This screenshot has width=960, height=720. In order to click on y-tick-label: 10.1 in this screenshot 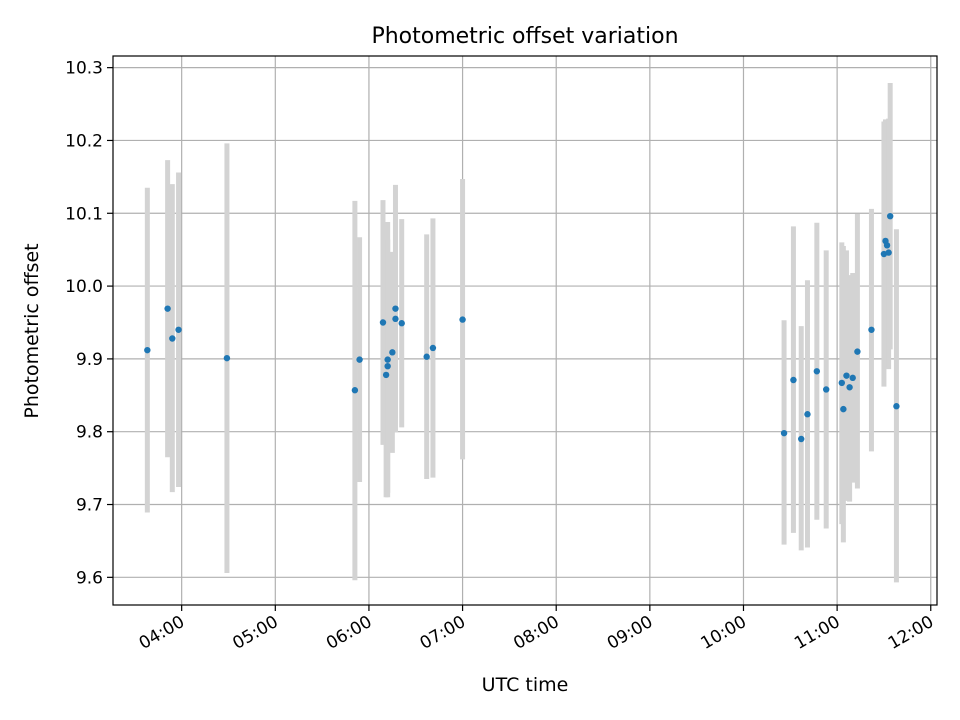, I will do `click(84, 214)`.